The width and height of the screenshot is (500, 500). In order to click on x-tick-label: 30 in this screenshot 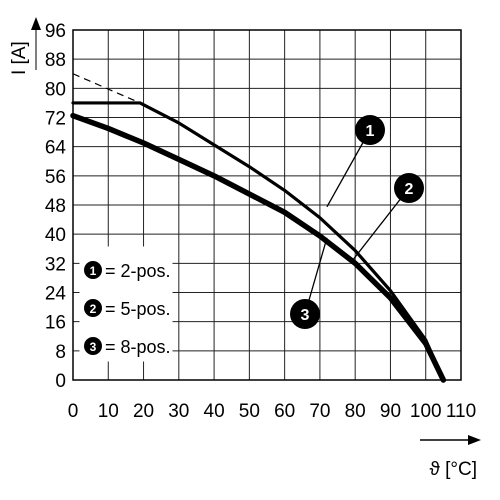, I will do `click(178, 411)`.